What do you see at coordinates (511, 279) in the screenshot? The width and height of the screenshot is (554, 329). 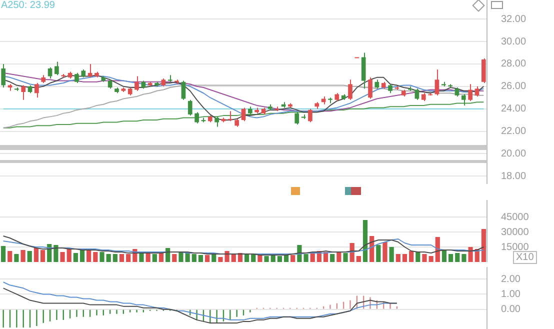 I see `y-tick-label: 2.00` at bounding box center [511, 279].